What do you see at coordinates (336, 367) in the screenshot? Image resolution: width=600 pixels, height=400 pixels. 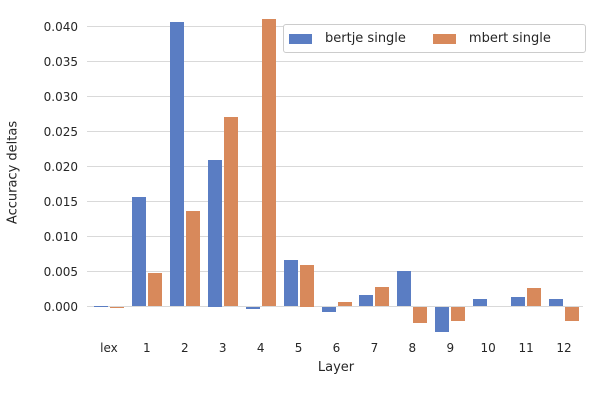 I see `x-axis-label: Layer` at bounding box center [336, 367].